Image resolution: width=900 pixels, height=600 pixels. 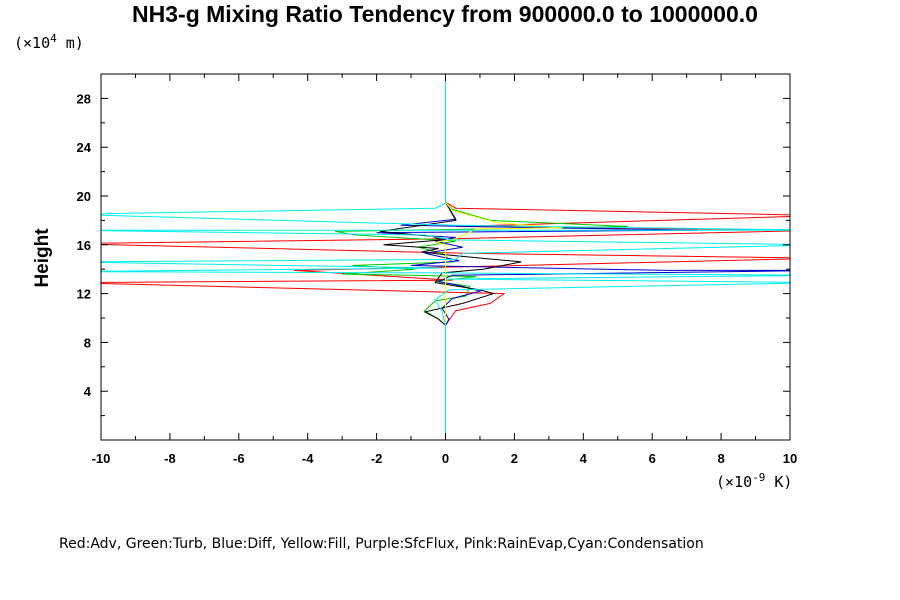 What do you see at coordinates (720, 458) in the screenshot?
I see `x-tick-label: 8` at bounding box center [720, 458].